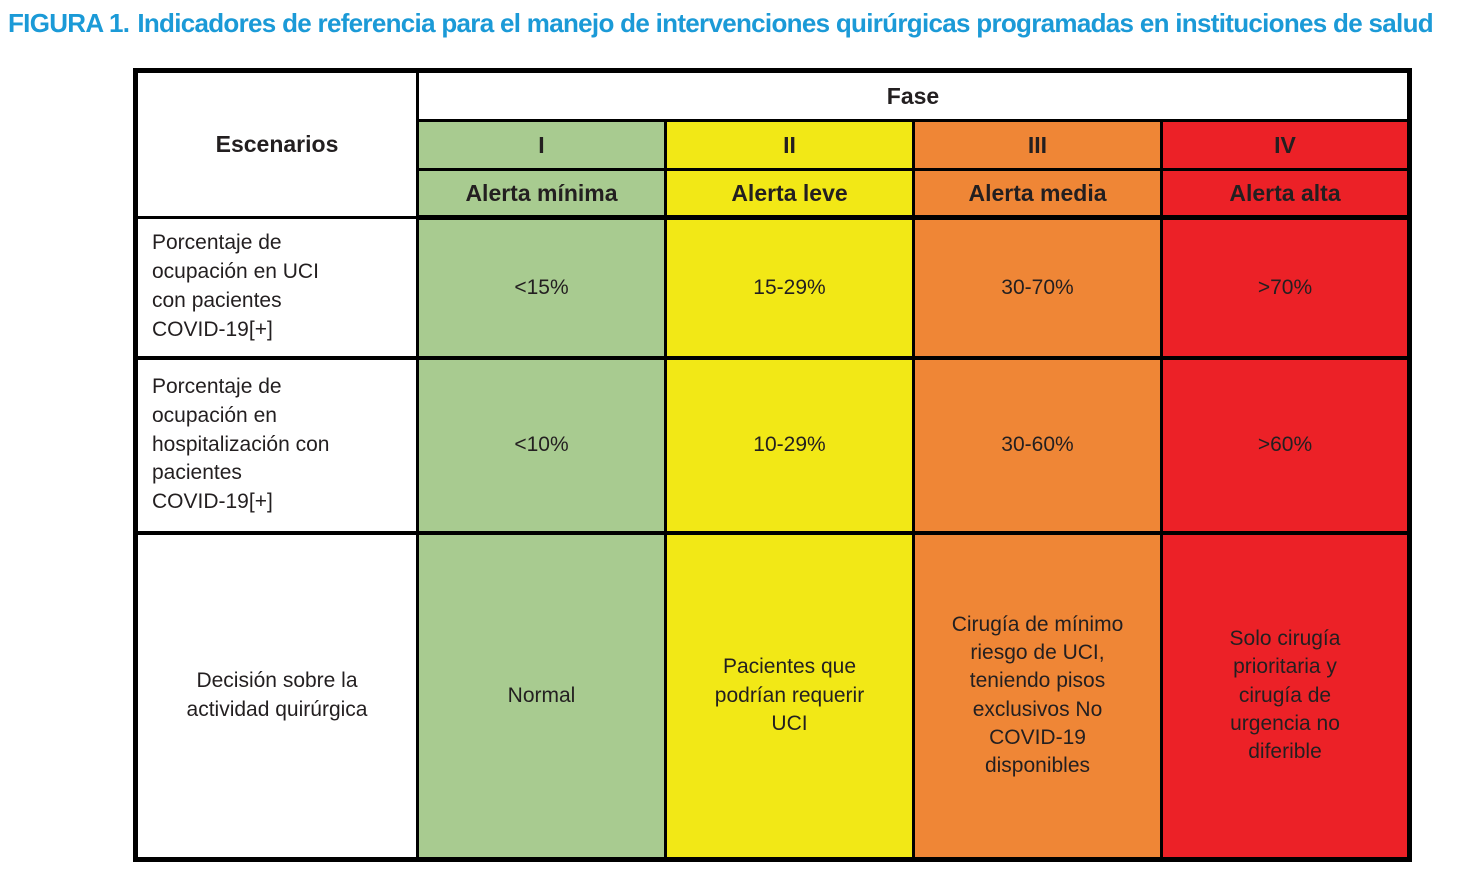 The height and width of the screenshot is (883, 1478). What do you see at coordinates (276, 144) in the screenshot?
I see `scenarios-header-cell: Escenarios` at bounding box center [276, 144].